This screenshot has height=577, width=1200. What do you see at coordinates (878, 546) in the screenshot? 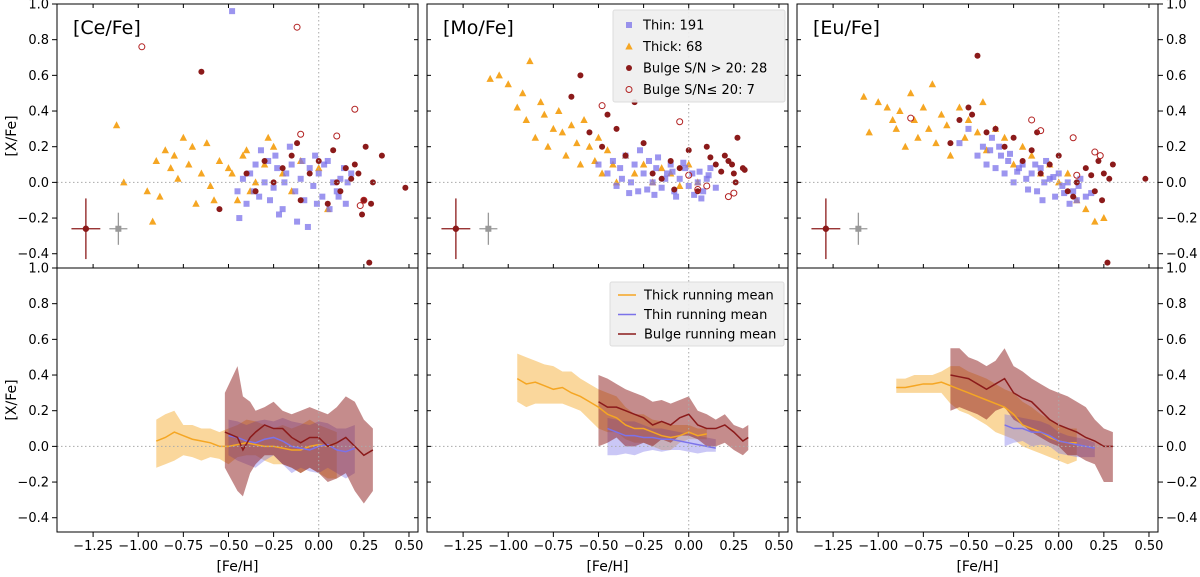
I see `x-tick-label: −1.00` at bounding box center [878, 546].